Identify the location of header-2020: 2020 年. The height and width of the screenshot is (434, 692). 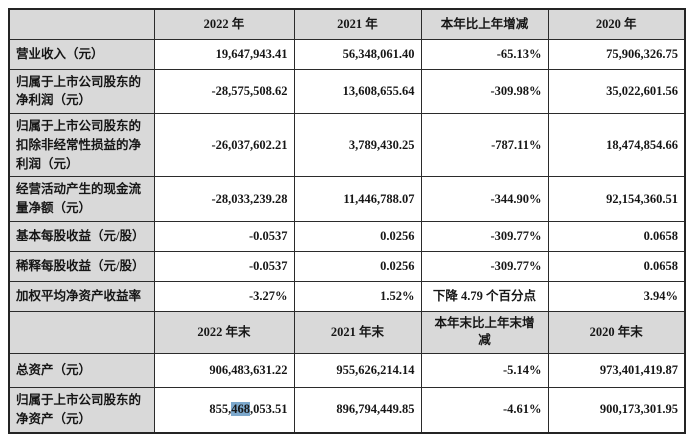
(616, 24).